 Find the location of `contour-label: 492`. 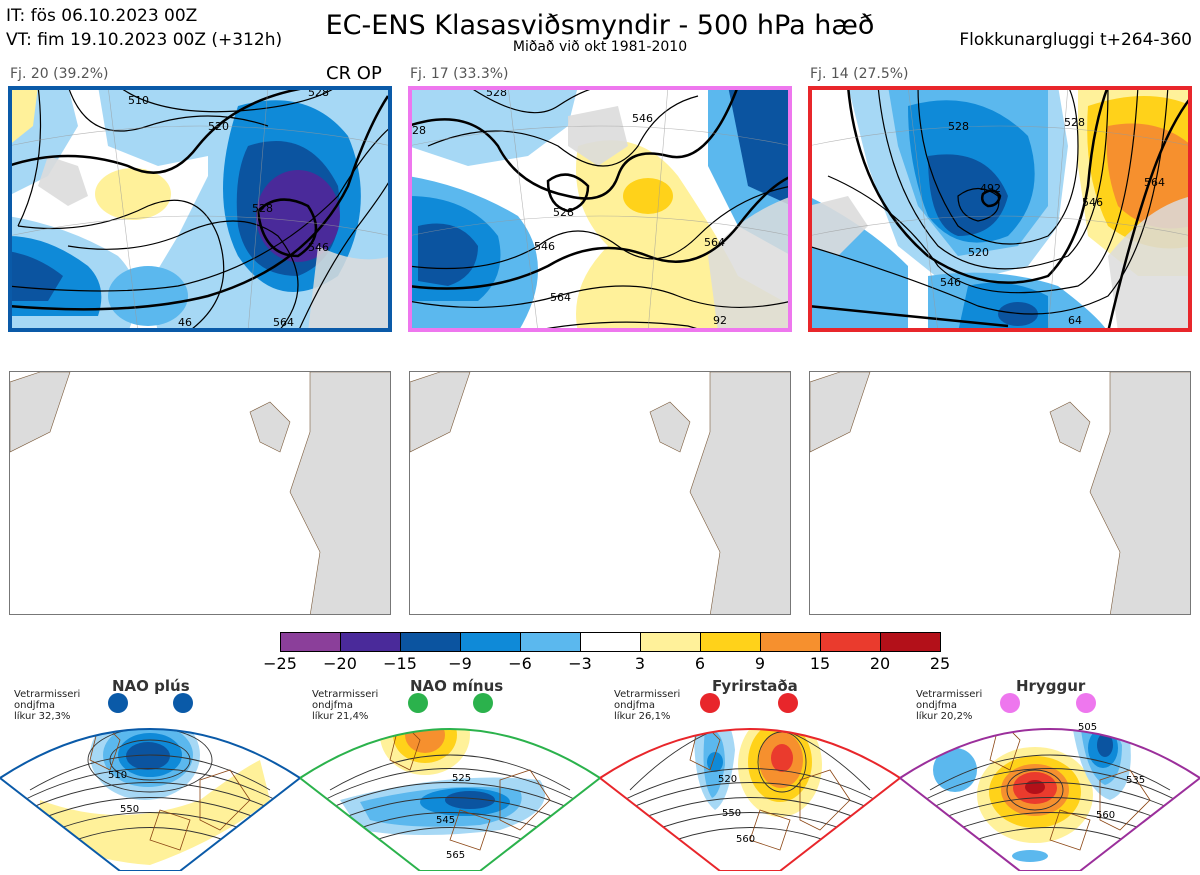

contour-label: 492 is located at coordinates (990, 188).